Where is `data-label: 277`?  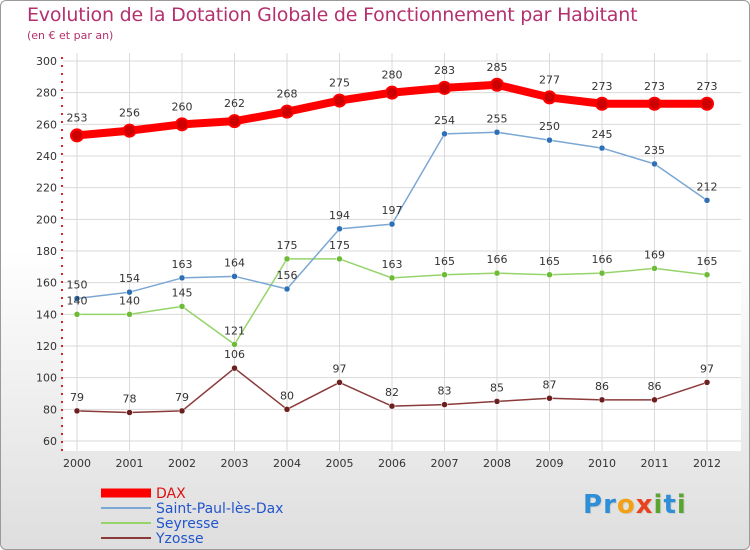 data-label: 277 is located at coordinates (549, 79).